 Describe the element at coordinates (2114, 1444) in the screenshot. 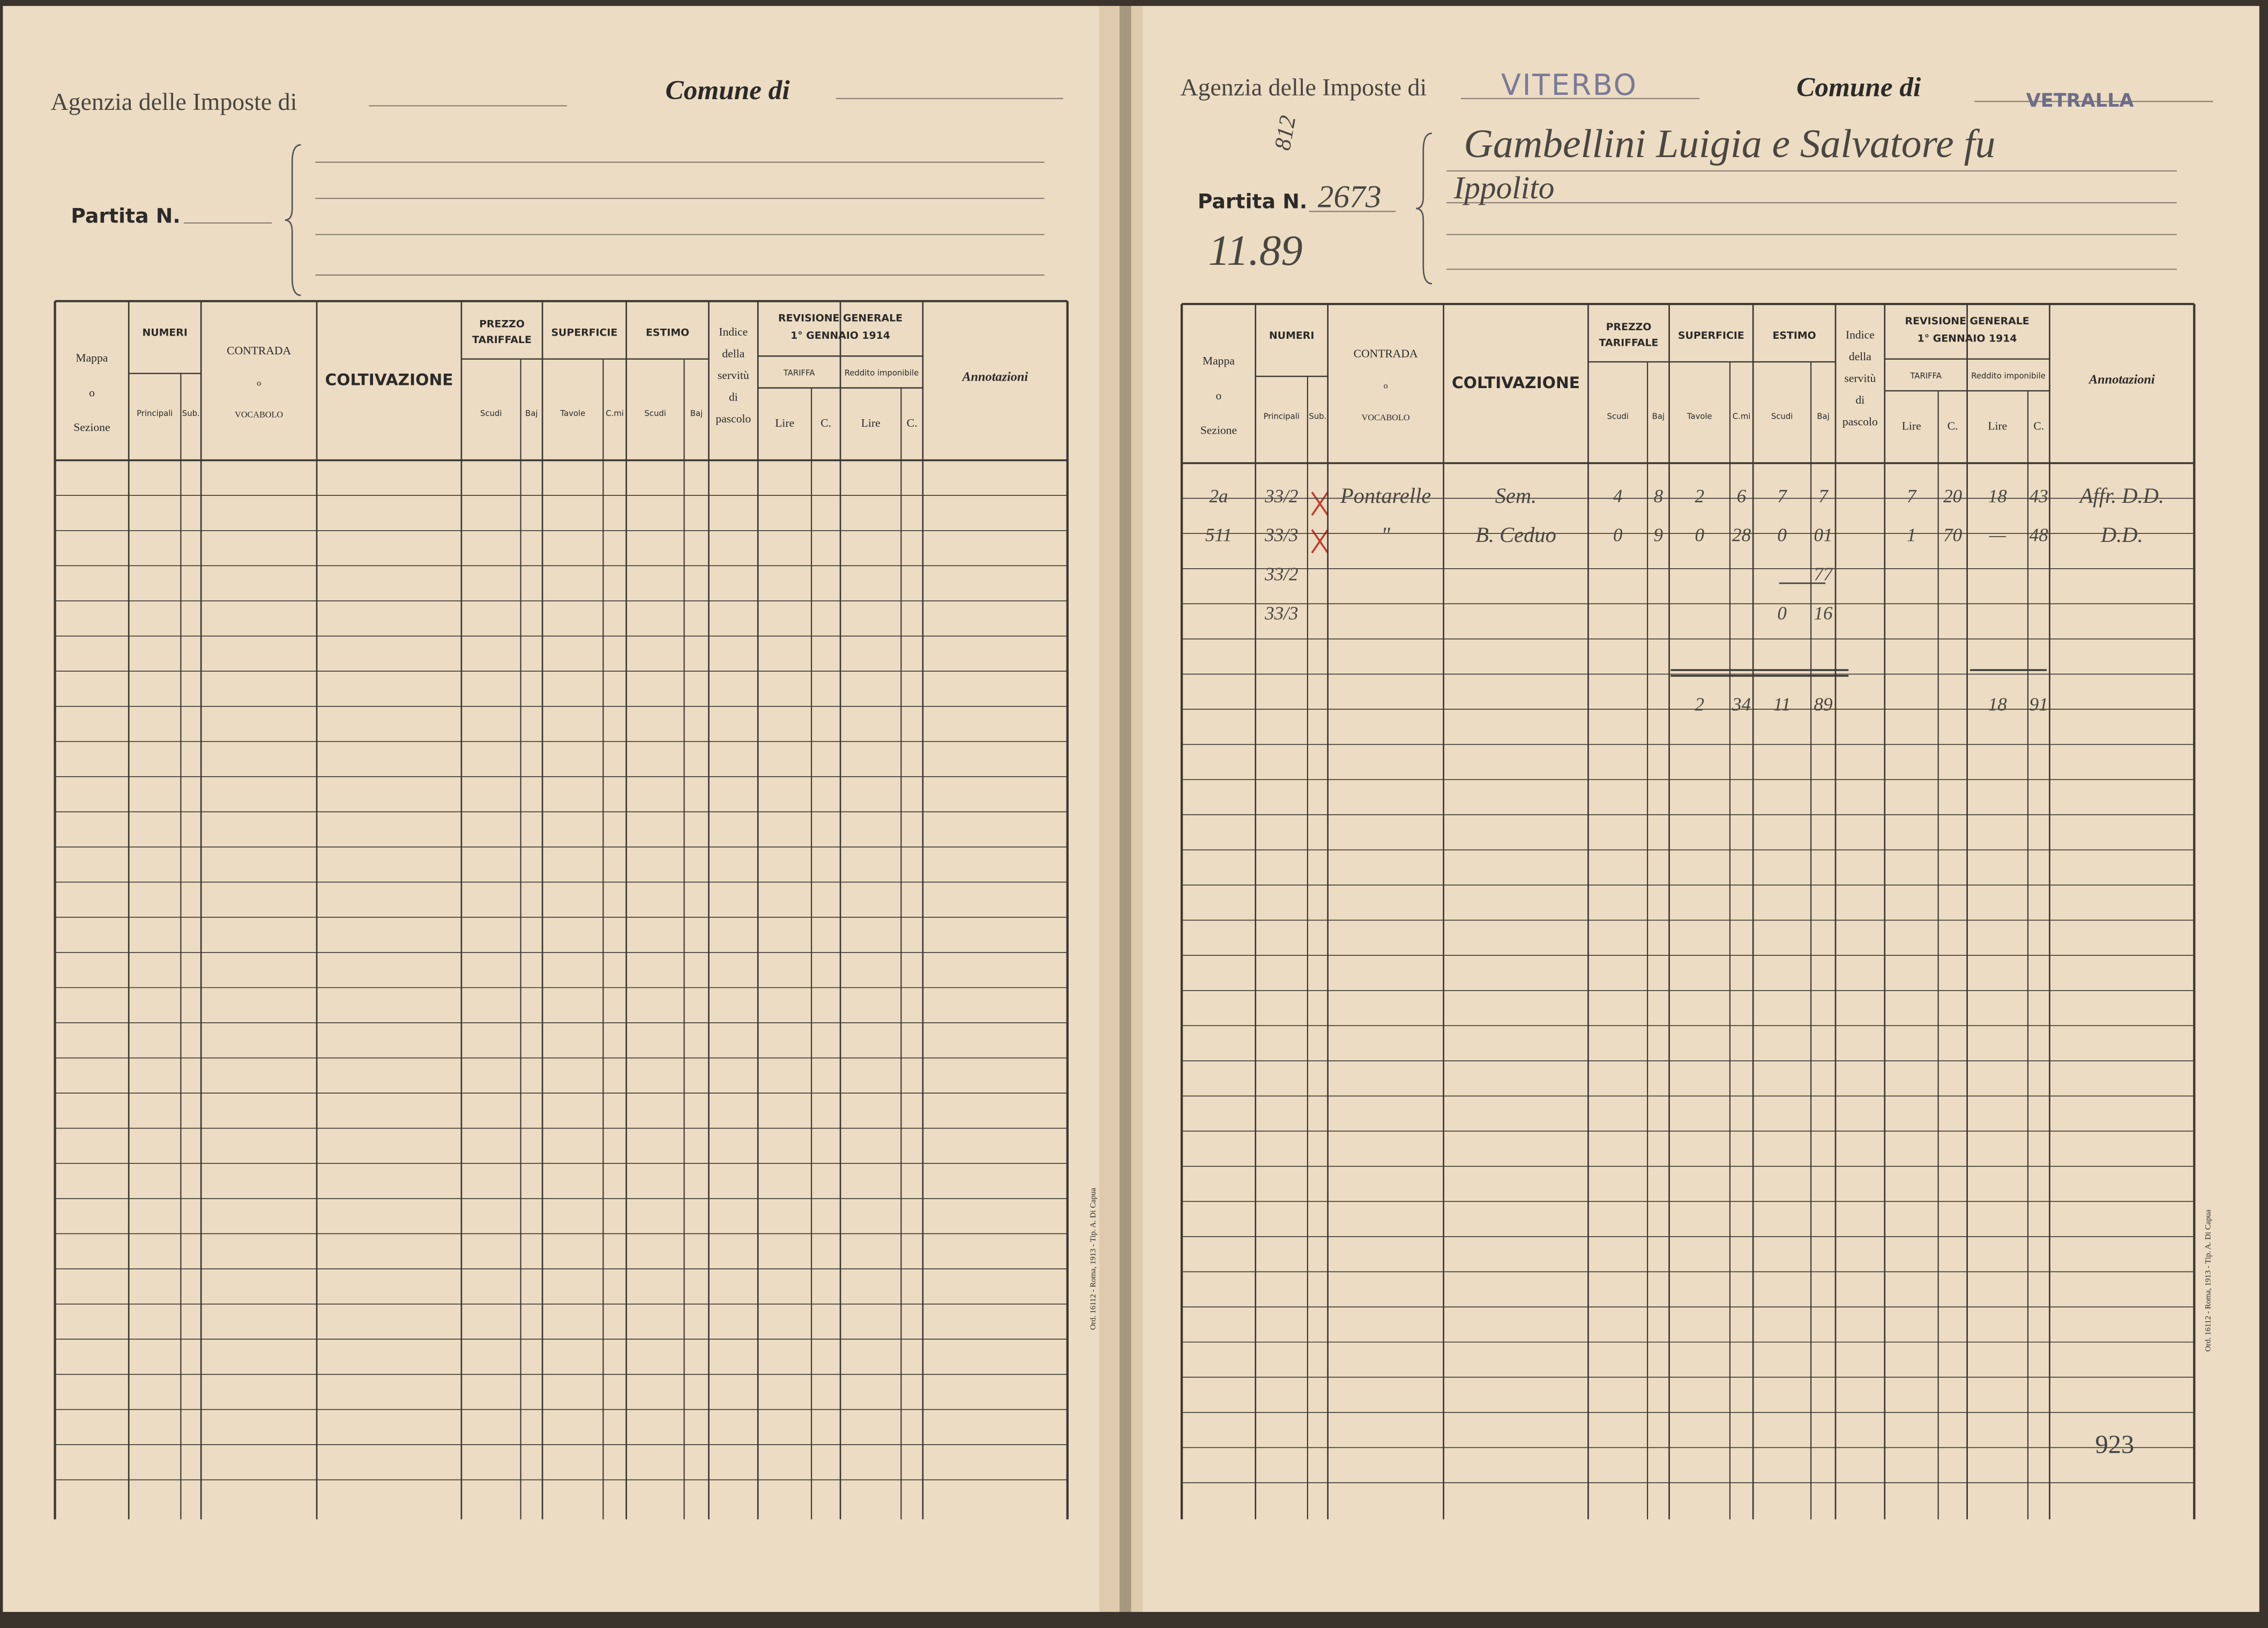

I see `page-number: 923` at that location.